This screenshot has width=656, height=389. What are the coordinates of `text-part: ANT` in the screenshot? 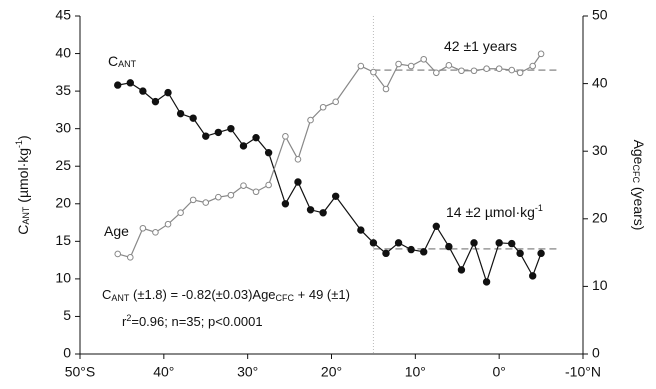 It's located at (120, 298).